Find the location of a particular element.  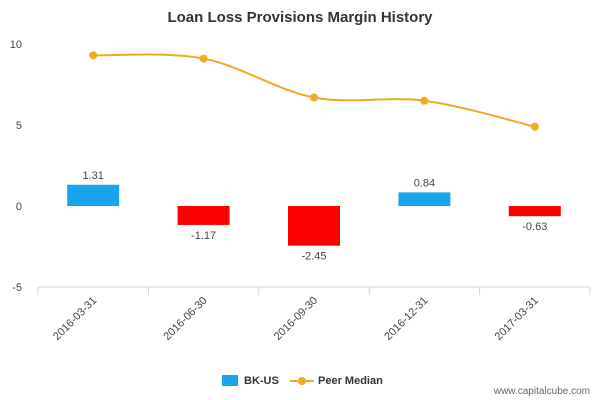

y-tick-label: 0 is located at coordinates (19, 207).